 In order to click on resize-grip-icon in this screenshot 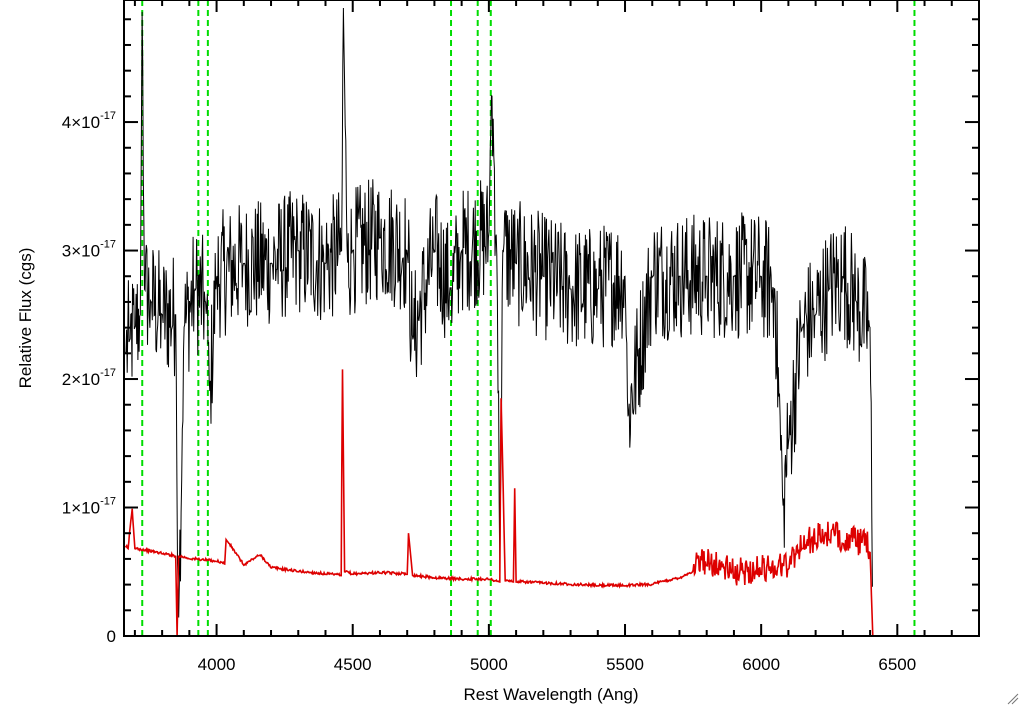, I will do `click(1013, 699)`.